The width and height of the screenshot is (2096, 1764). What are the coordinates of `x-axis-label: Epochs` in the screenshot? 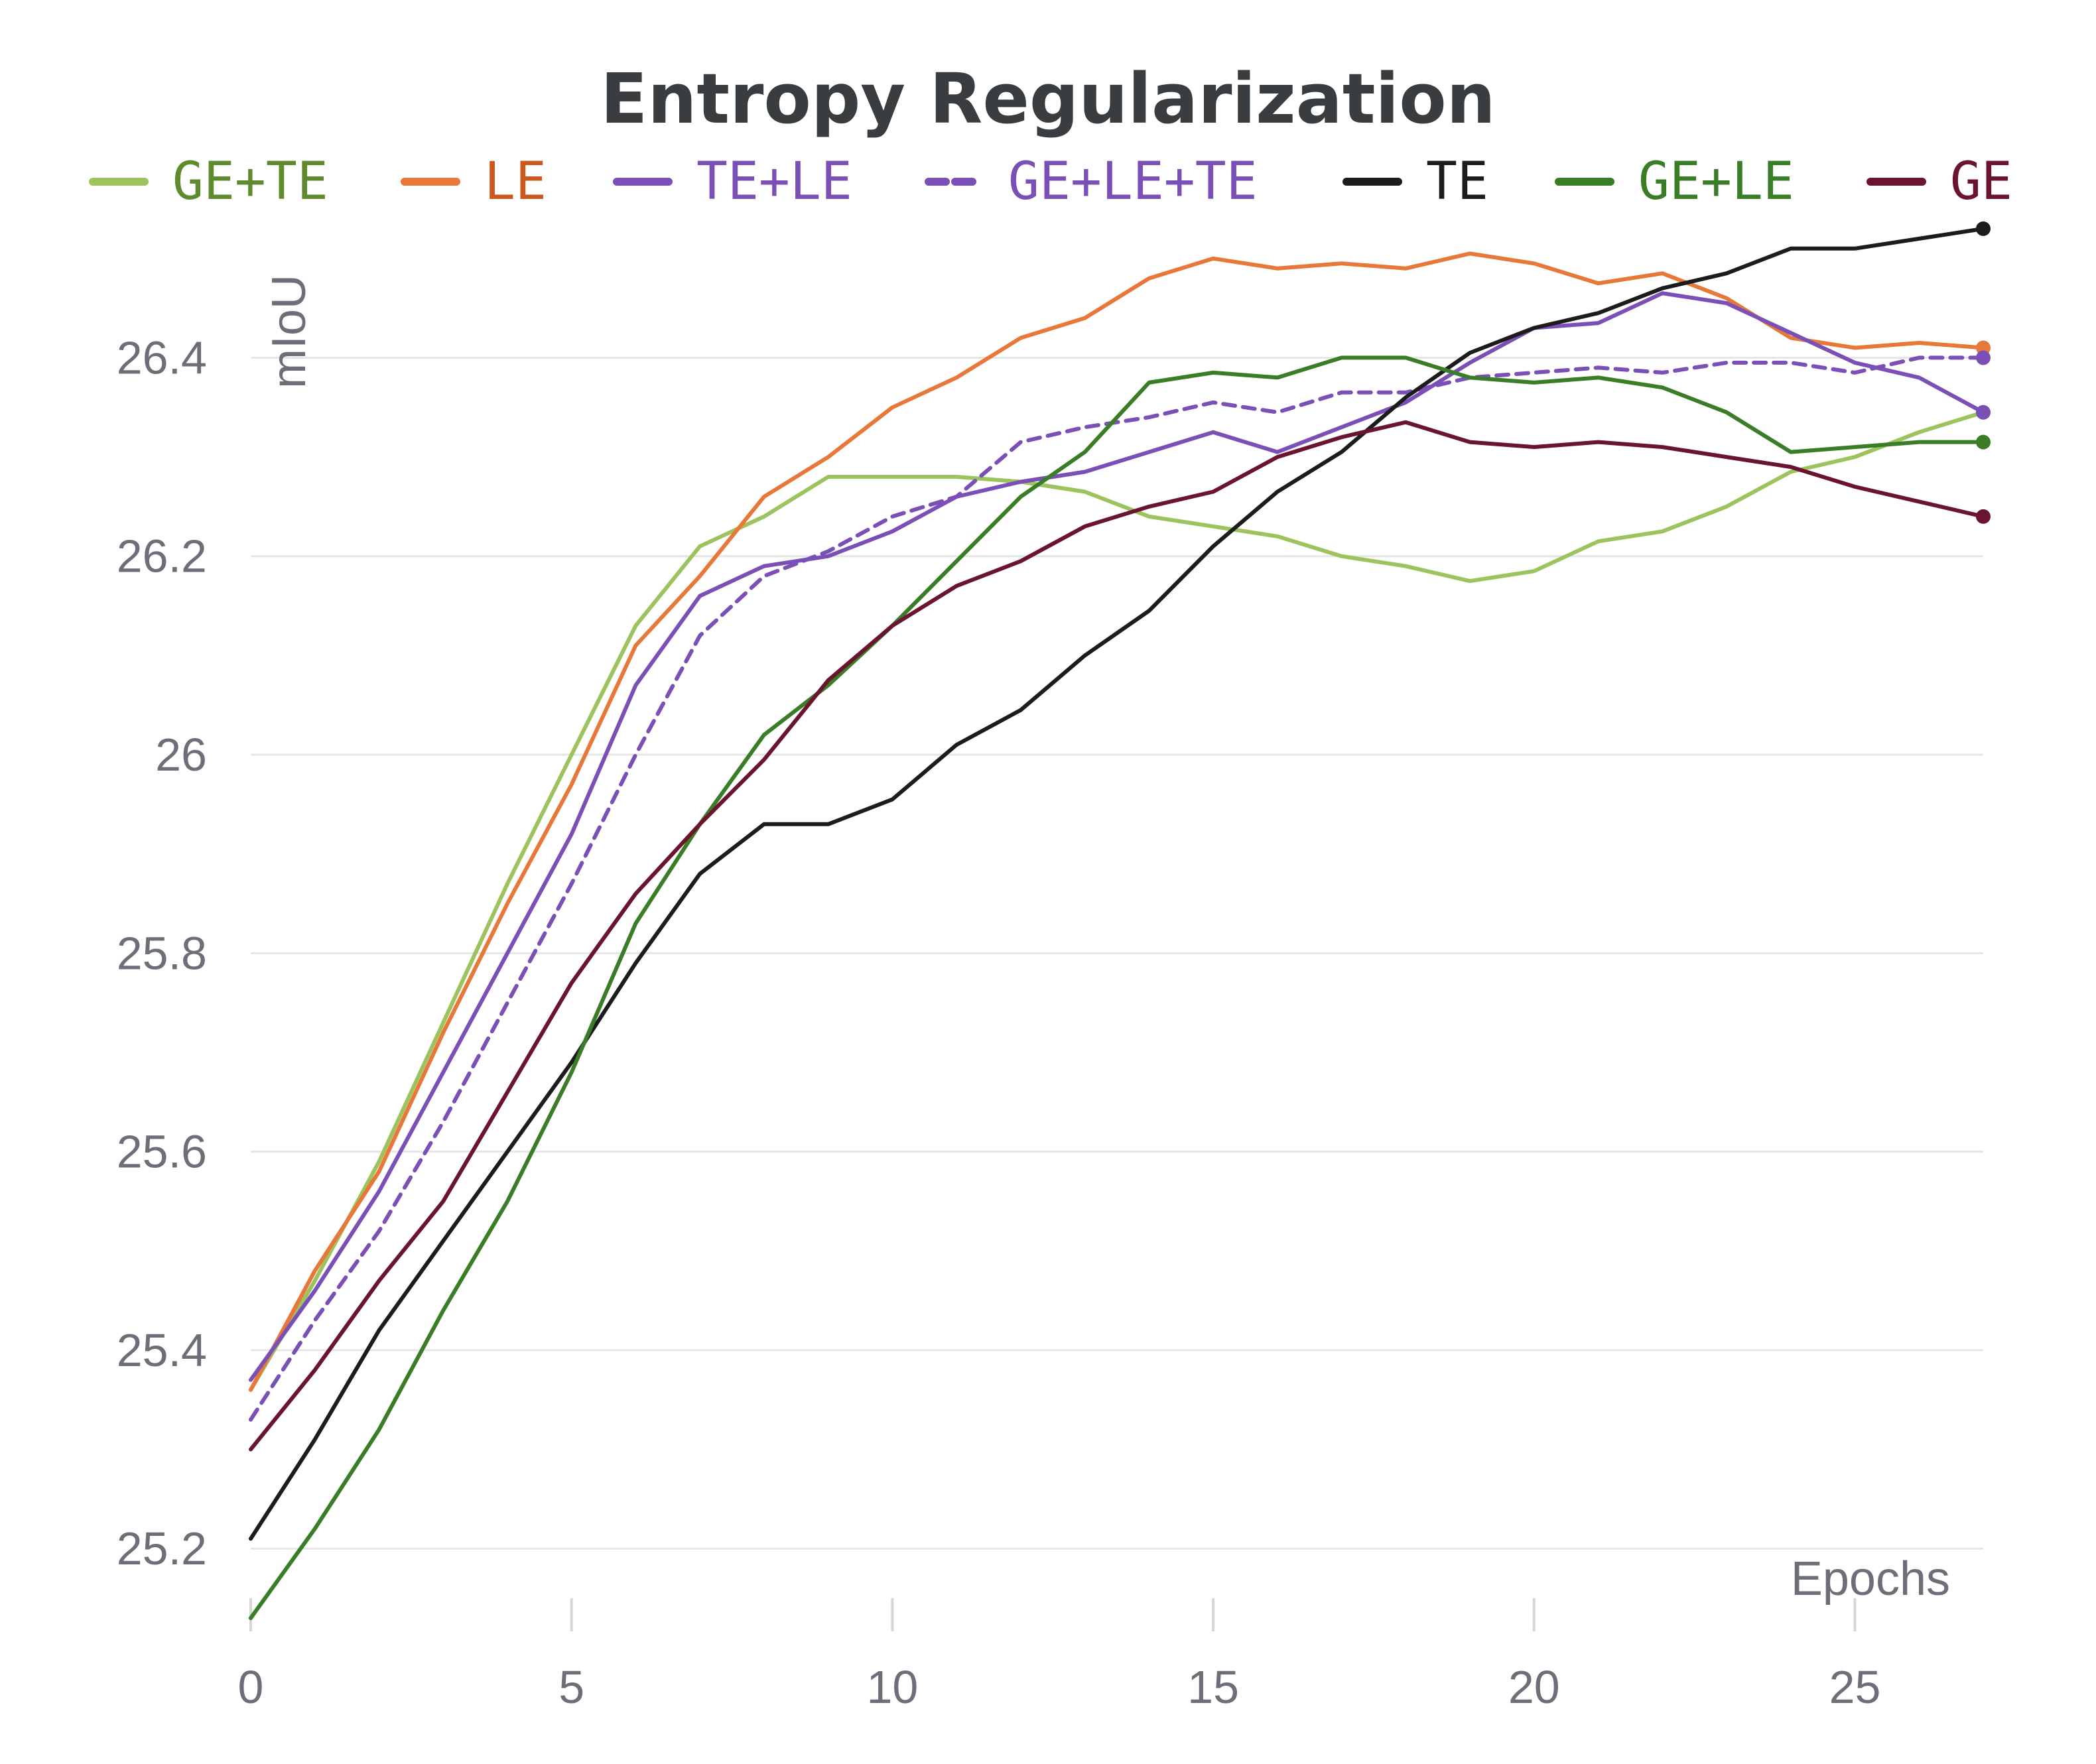 It's located at (1870, 1579).